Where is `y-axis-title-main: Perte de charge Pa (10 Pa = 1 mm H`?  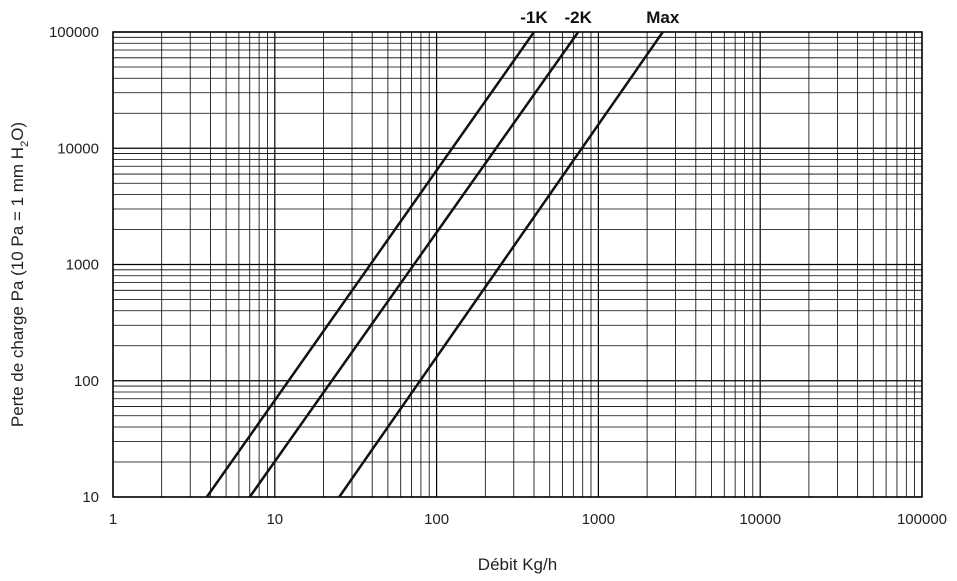
y-axis-title-main: Perte de charge Pa (10 Pa = 1 mm H is located at coordinates (17, 287).